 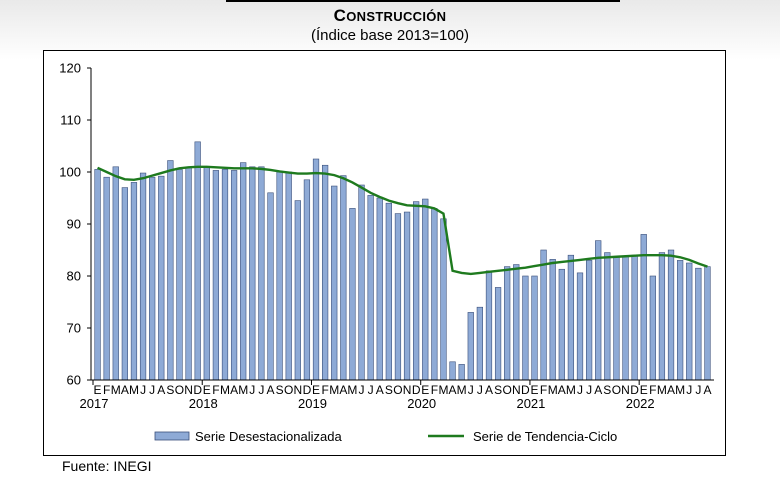 What do you see at coordinates (143, 390) in the screenshot?
I see `month-label-5: J` at bounding box center [143, 390].